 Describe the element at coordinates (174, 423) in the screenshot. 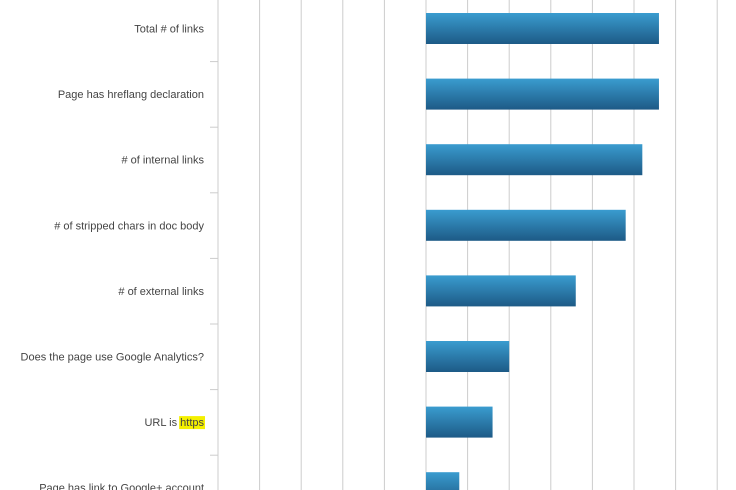

I see `category-label: URL is https` at that location.